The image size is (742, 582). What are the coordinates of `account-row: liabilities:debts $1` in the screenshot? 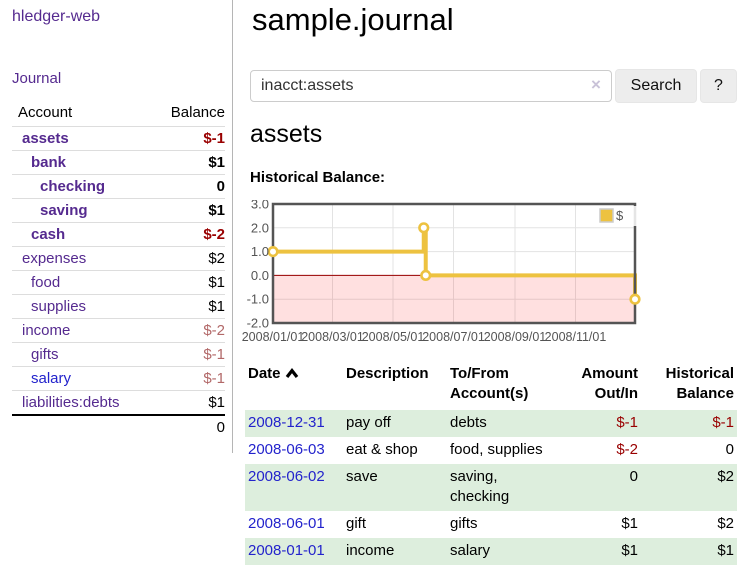 It's located at (118, 402).